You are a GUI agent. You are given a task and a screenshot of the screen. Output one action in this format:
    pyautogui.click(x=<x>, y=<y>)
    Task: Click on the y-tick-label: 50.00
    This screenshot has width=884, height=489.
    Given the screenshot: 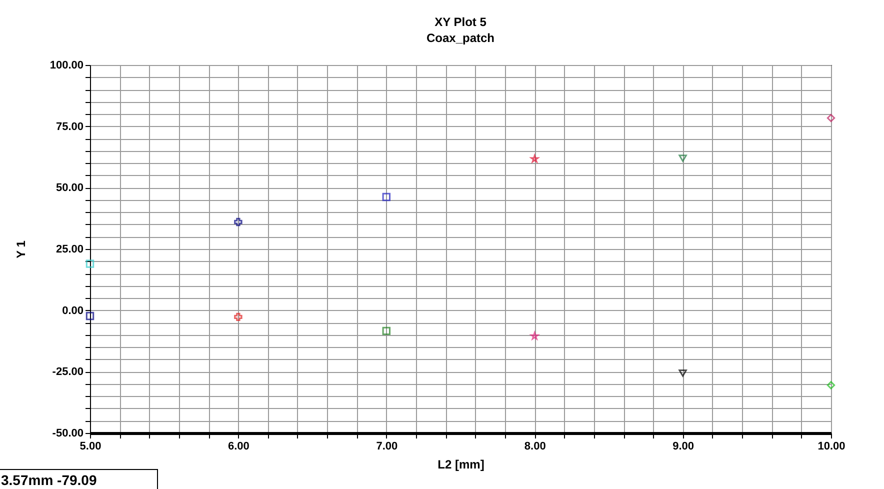 What is the action you would take?
    pyautogui.click(x=70, y=188)
    